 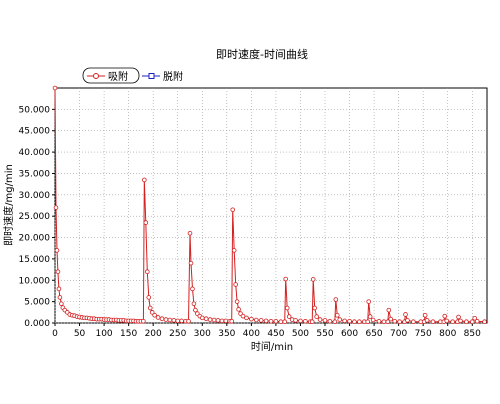 I want to click on legend-label: 脱附, so click(x=173, y=76).